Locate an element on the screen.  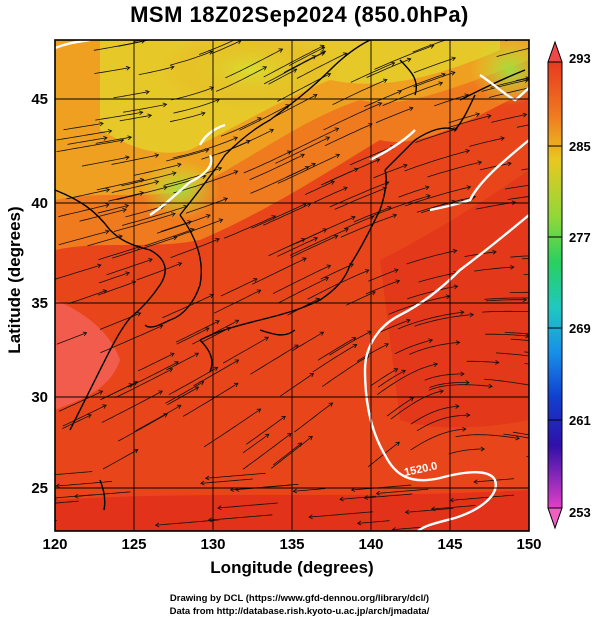
x-tick-135: 135 is located at coordinates (291, 544).